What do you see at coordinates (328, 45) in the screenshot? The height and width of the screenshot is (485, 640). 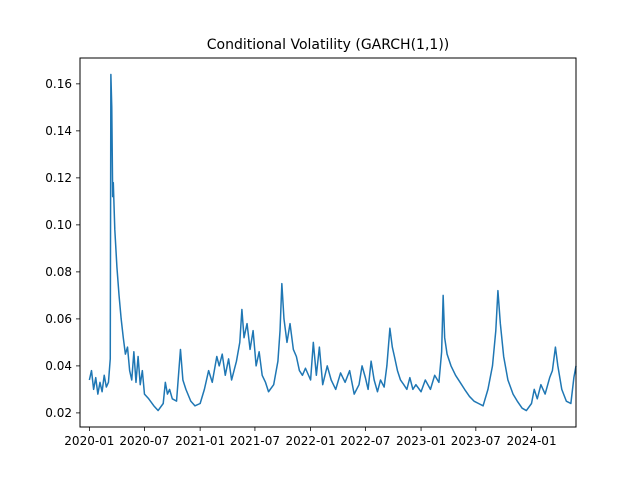 I see `chart-title: Conditional Volatility (GARCH(1,1))` at bounding box center [328, 45].